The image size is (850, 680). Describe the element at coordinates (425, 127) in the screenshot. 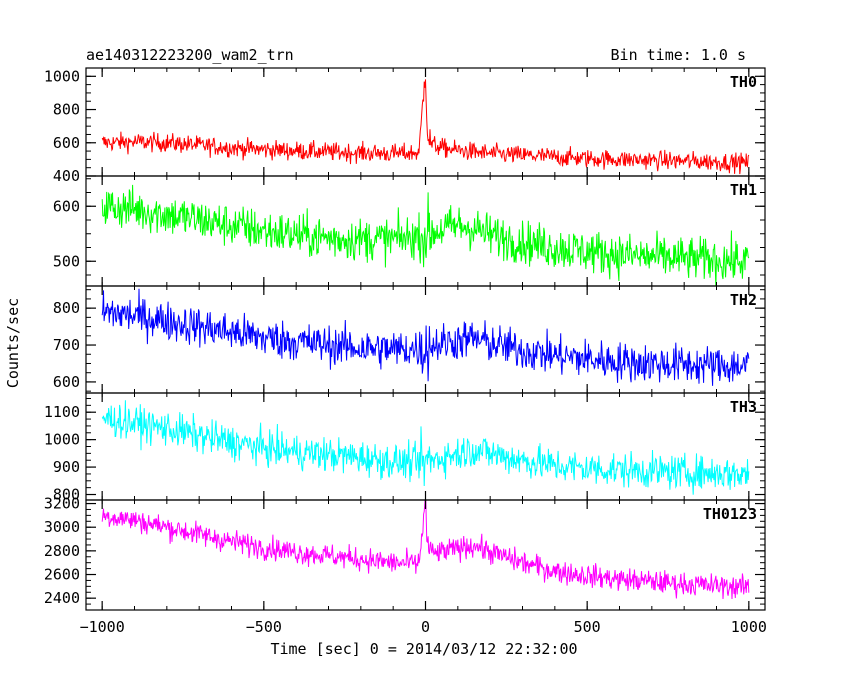

I see `trace-th0` at that location.